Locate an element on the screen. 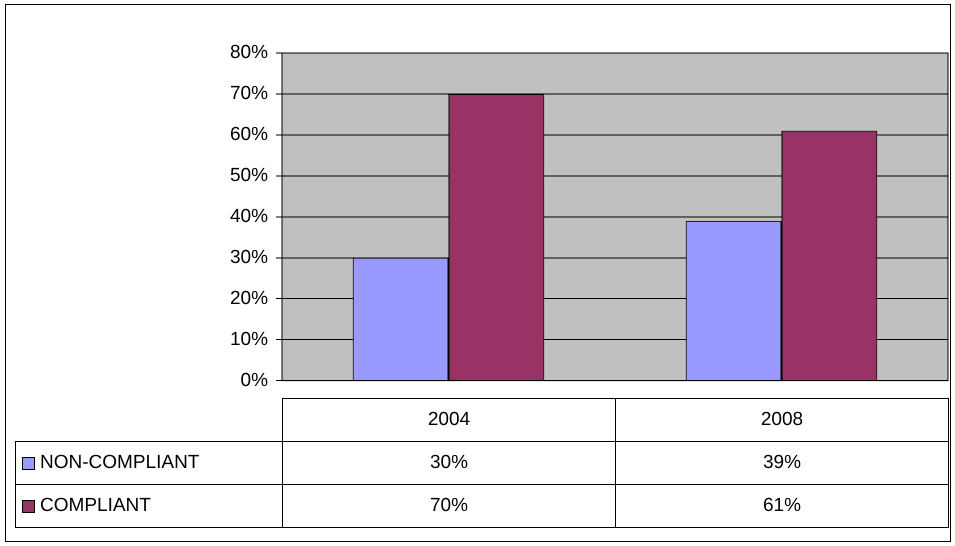 This screenshot has width=955, height=546. y-tick-label: 0% is located at coordinates (254, 380).